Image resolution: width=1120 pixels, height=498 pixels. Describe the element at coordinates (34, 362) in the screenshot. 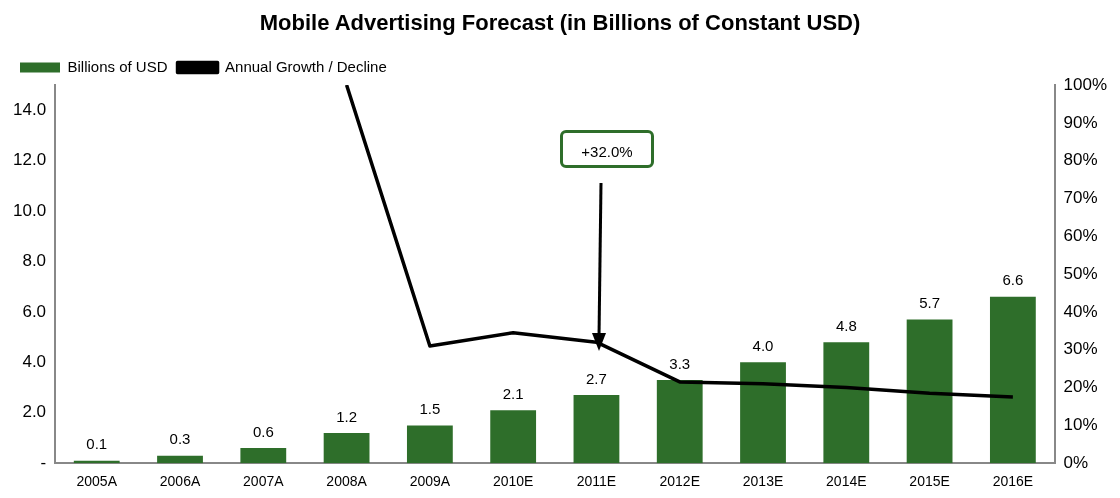

I see `y-tick-label: 4.0` at that location.